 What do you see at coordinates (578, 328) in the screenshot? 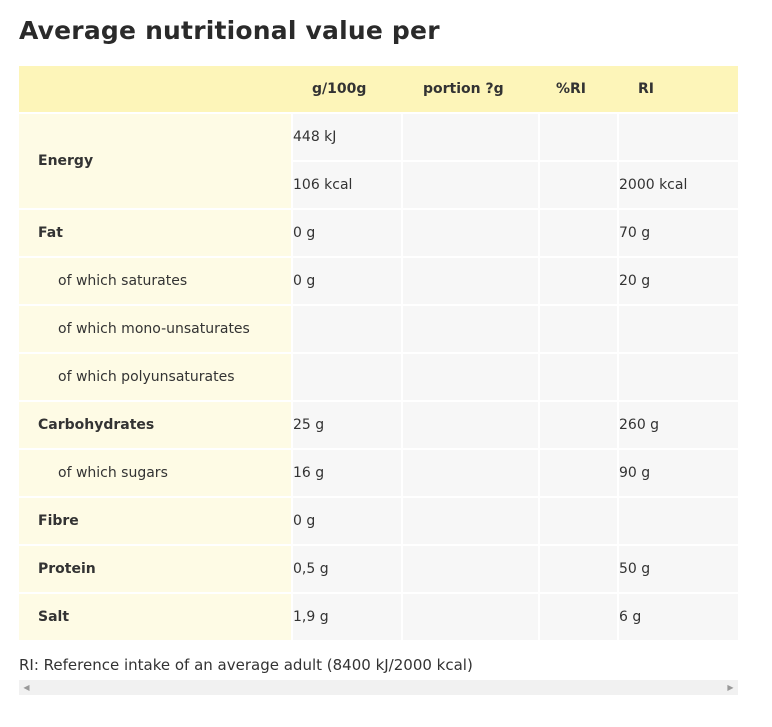
I see `cell-mono-pct-ri` at bounding box center [578, 328].